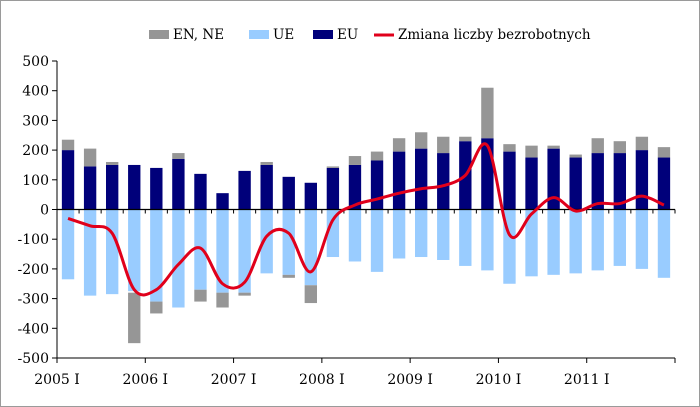  Describe the element at coordinates (35, 62) in the screenshot. I see `y-tick-label: 500` at that location.